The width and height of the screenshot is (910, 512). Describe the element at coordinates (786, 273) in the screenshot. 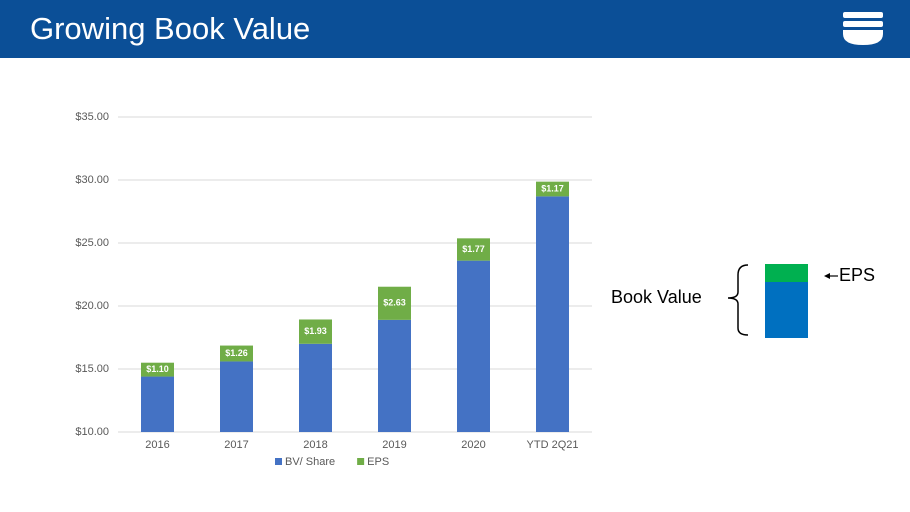

I see `eps-icon` at that location.